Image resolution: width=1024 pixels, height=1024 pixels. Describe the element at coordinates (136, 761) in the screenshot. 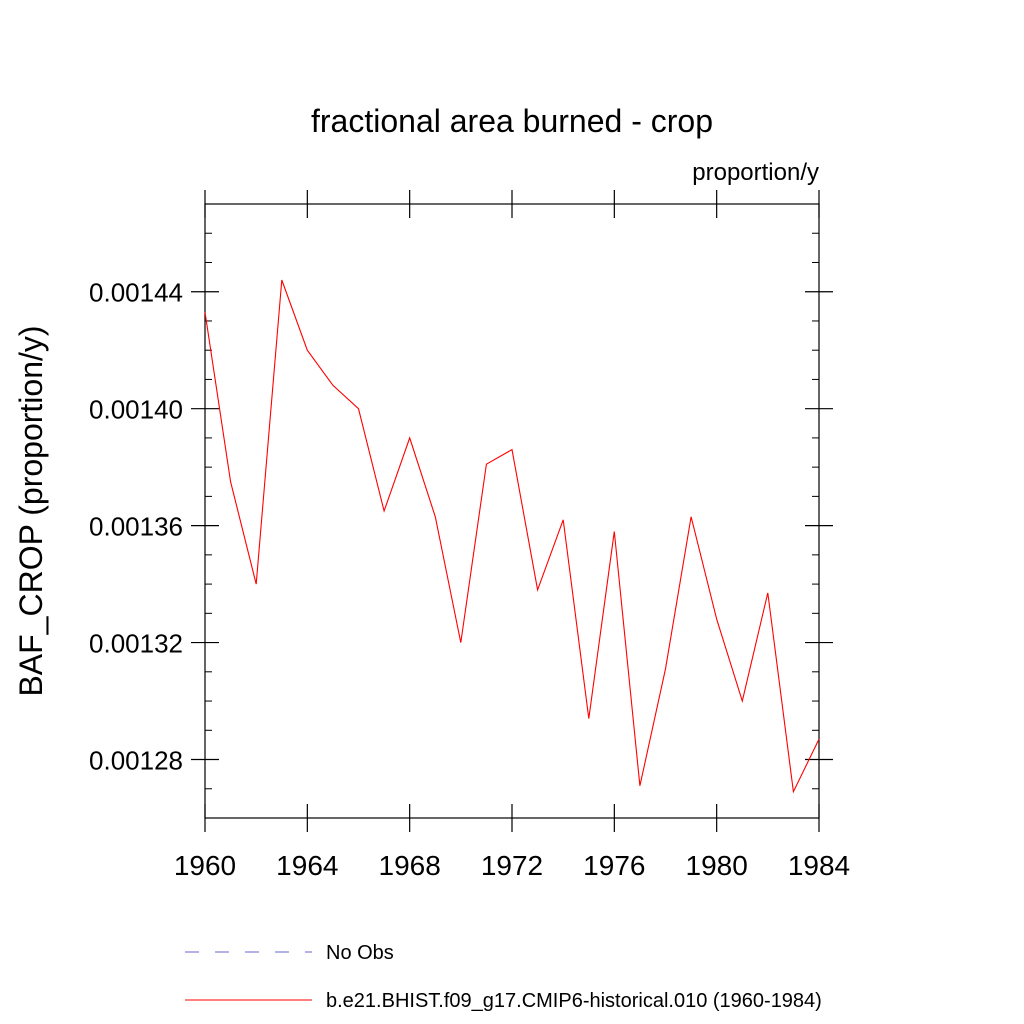

I see `y-tick-label: 0.00128` at that location.